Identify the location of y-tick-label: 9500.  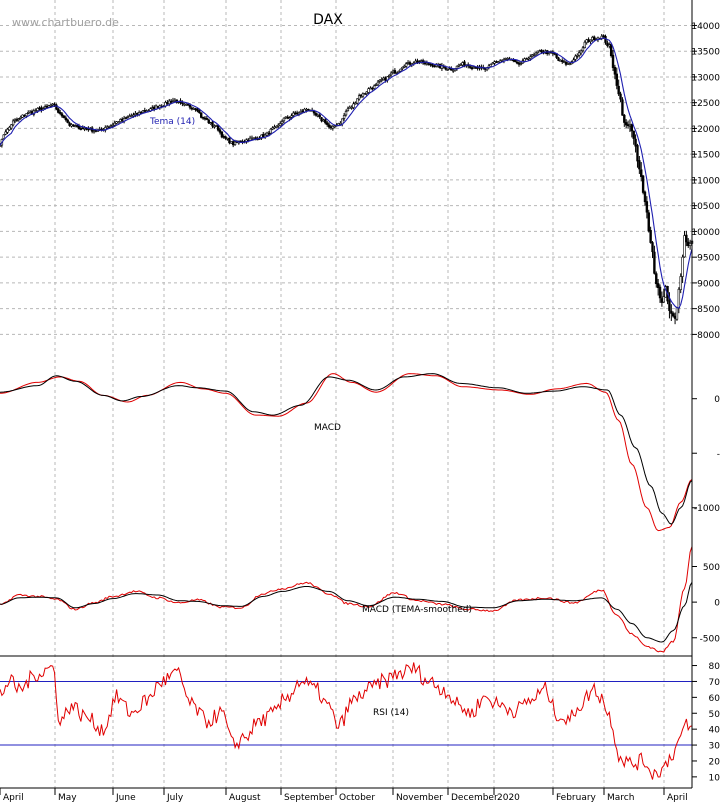
(708, 259).